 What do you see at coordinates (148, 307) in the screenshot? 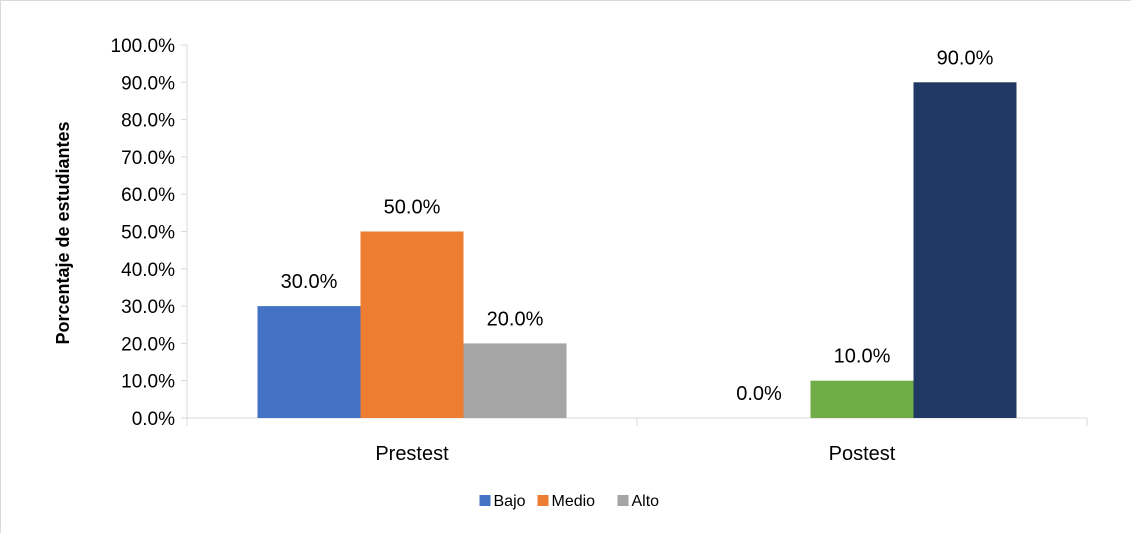
I see `y-tick-label: 30.0%` at bounding box center [148, 307].